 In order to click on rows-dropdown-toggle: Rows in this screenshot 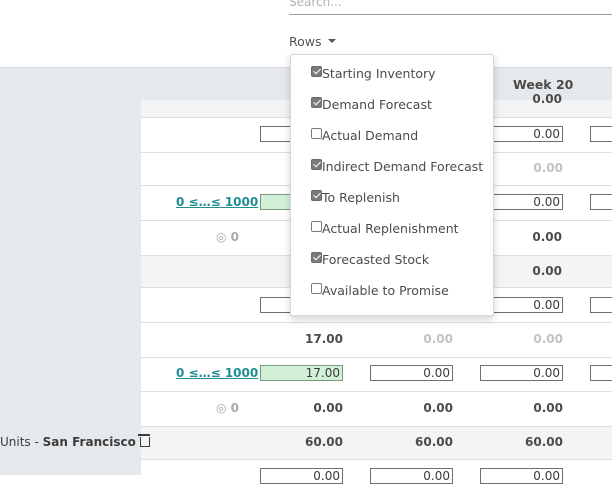, I will do `click(312, 41)`.